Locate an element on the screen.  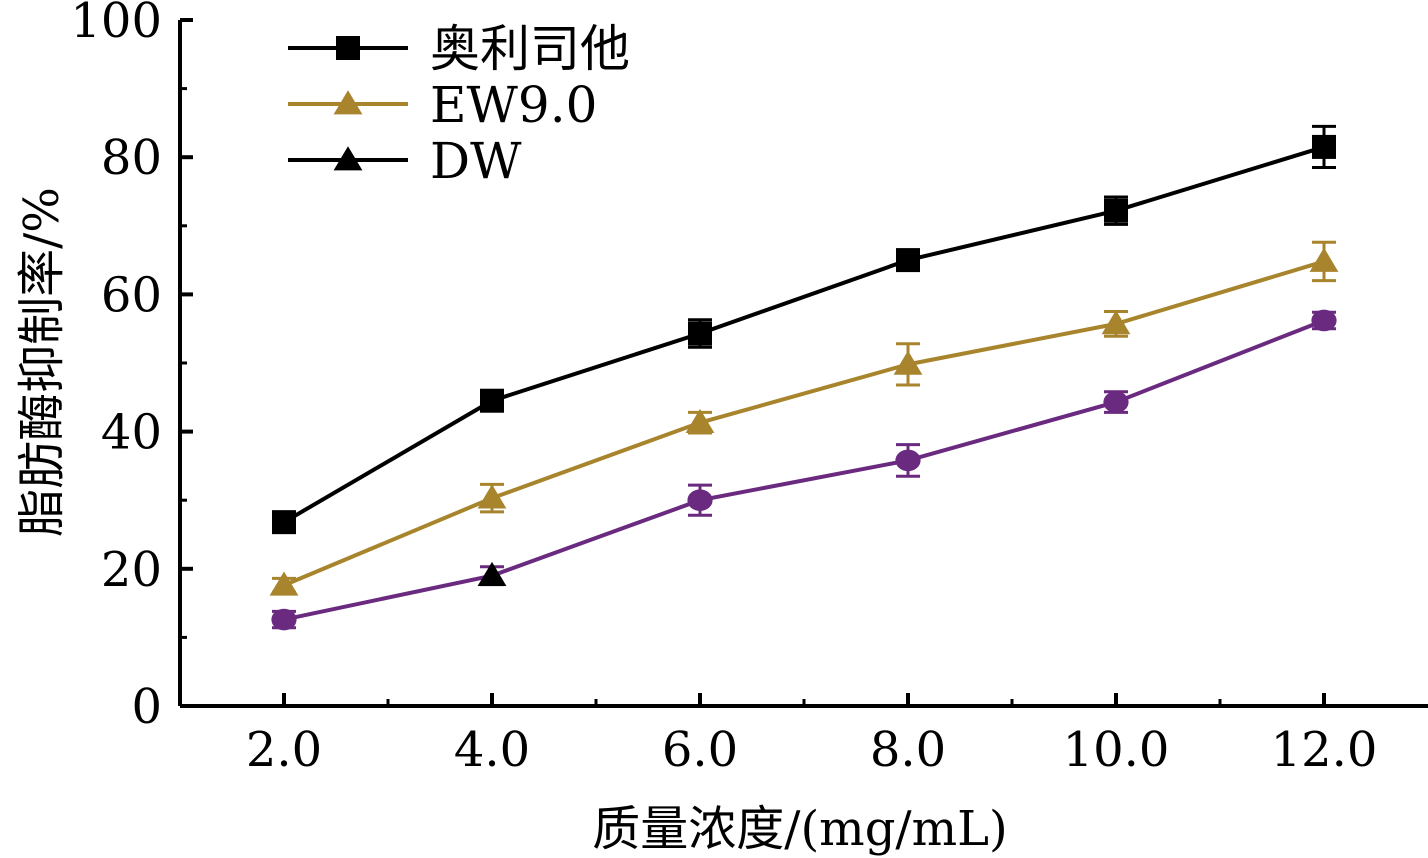
y-tick-label: 0 is located at coordinates (146, 707).